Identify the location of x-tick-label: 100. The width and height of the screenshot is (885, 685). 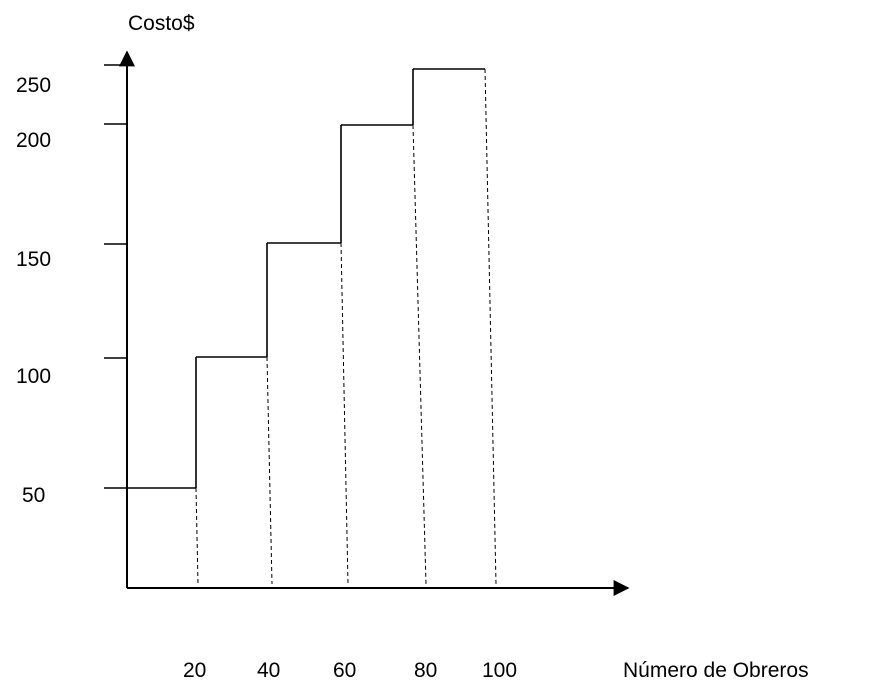
(499, 670).